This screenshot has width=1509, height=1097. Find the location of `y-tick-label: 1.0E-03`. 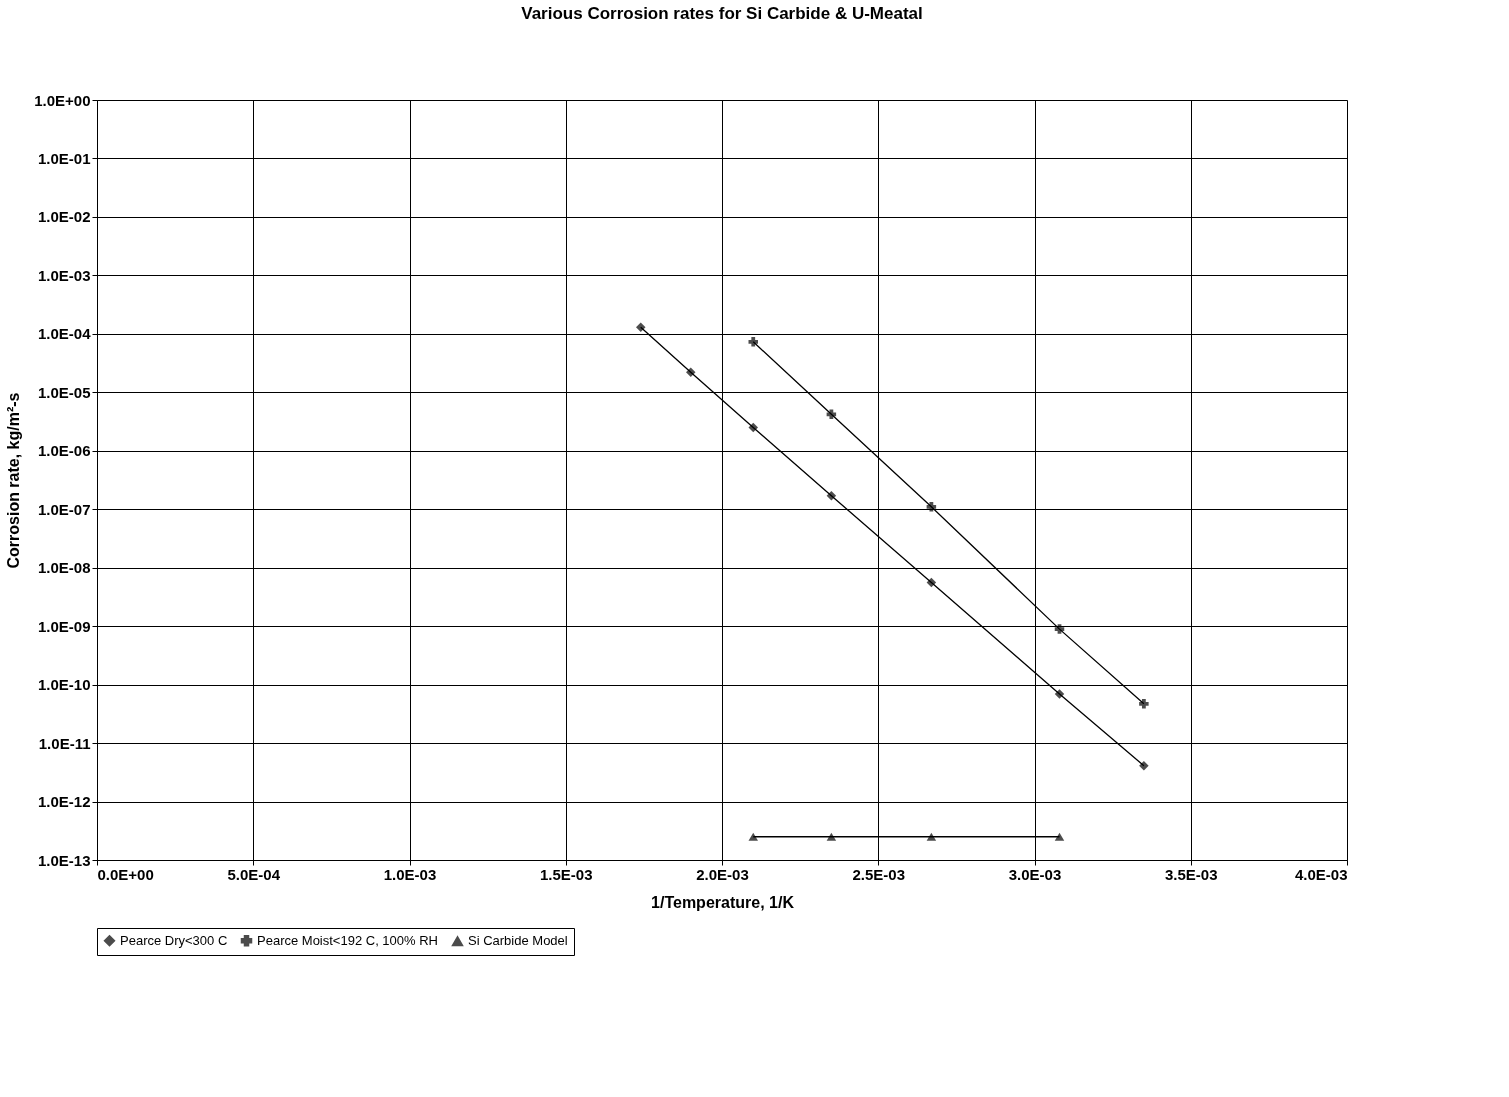

y-tick-label: 1.0E-03 is located at coordinates (64, 275).